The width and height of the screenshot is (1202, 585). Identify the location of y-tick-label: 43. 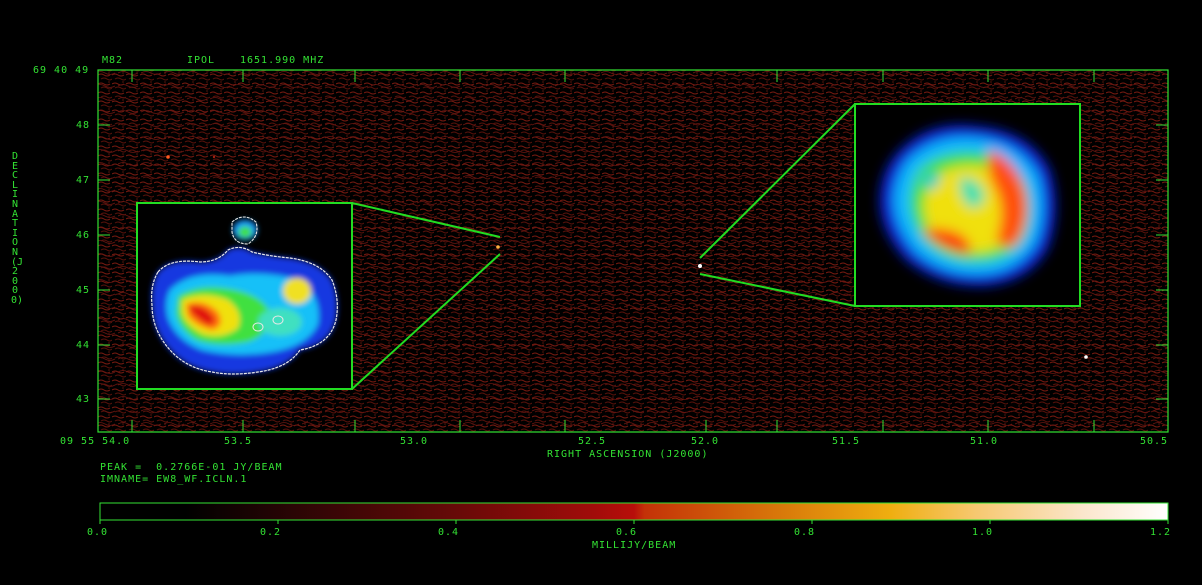
(83, 399).